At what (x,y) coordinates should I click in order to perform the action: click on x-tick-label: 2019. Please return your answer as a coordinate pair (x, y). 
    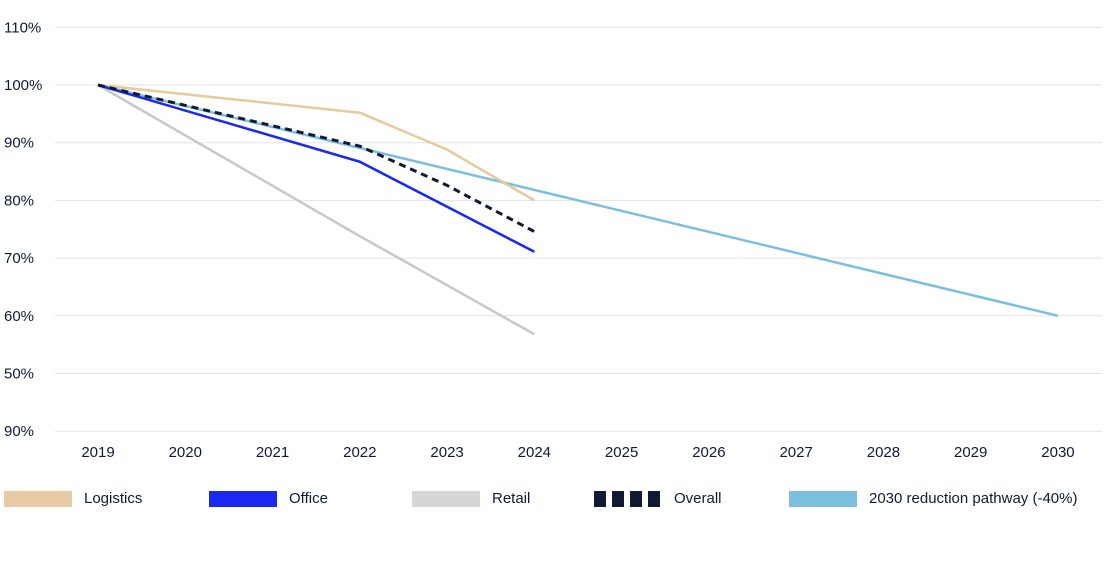
    Looking at the image, I should click on (97, 452).